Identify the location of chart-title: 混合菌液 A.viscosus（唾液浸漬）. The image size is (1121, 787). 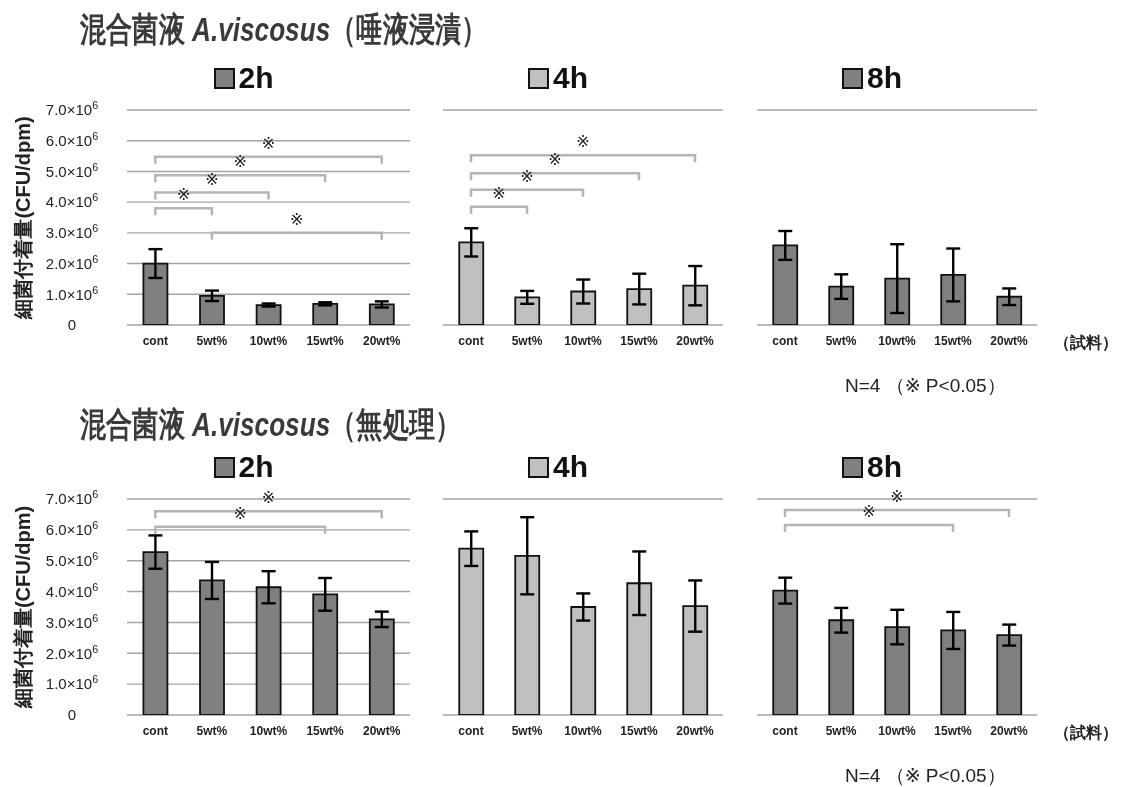
(284, 29).